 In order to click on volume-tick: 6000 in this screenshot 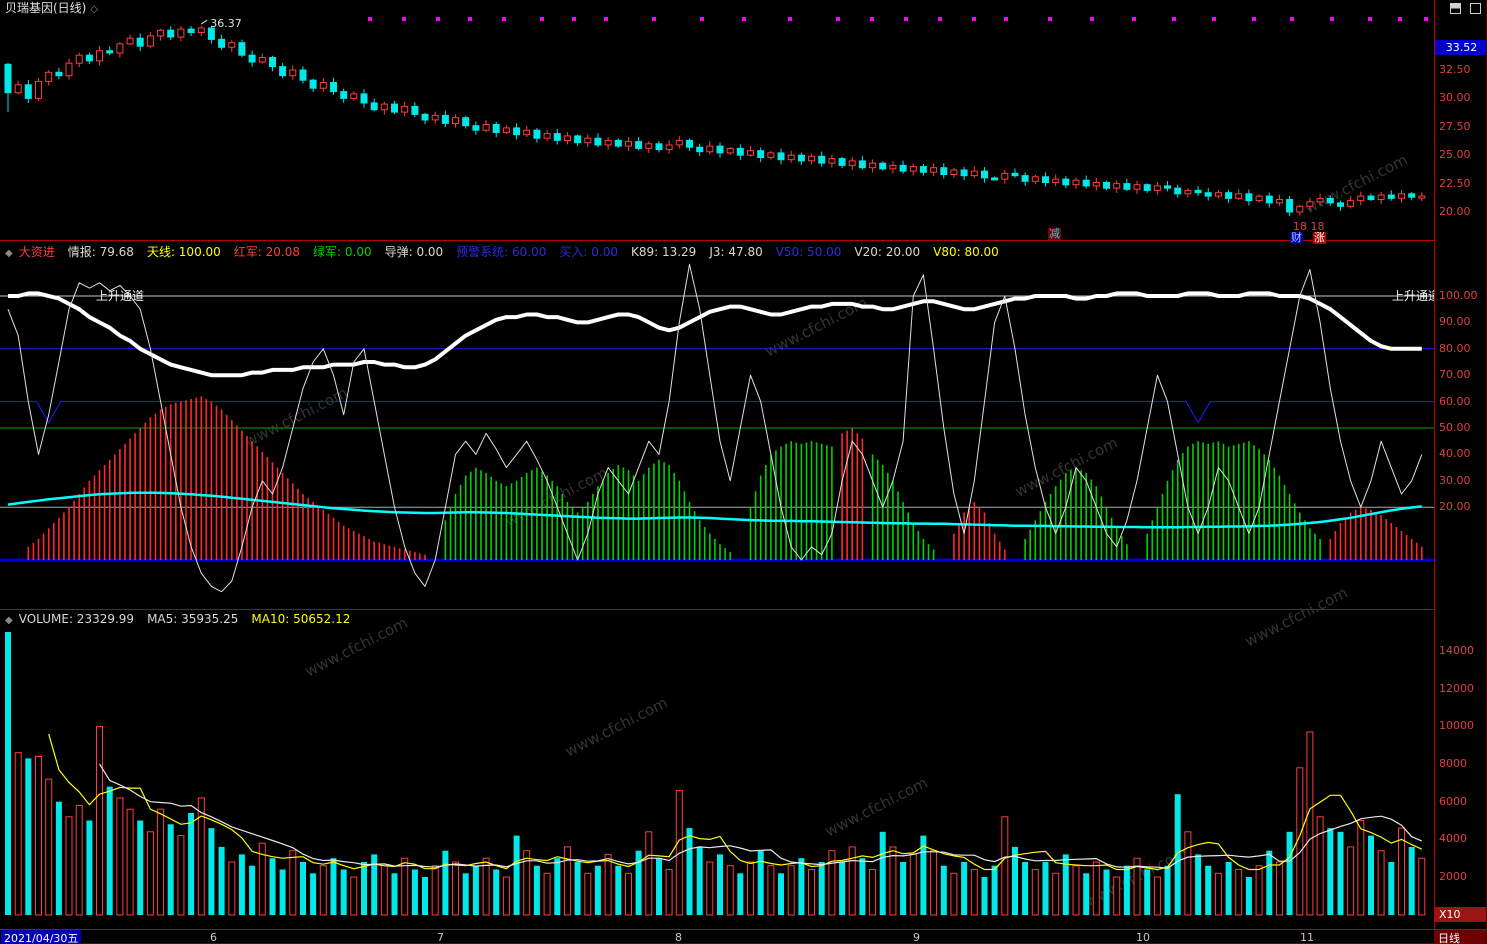, I will do `click(1453, 801)`.